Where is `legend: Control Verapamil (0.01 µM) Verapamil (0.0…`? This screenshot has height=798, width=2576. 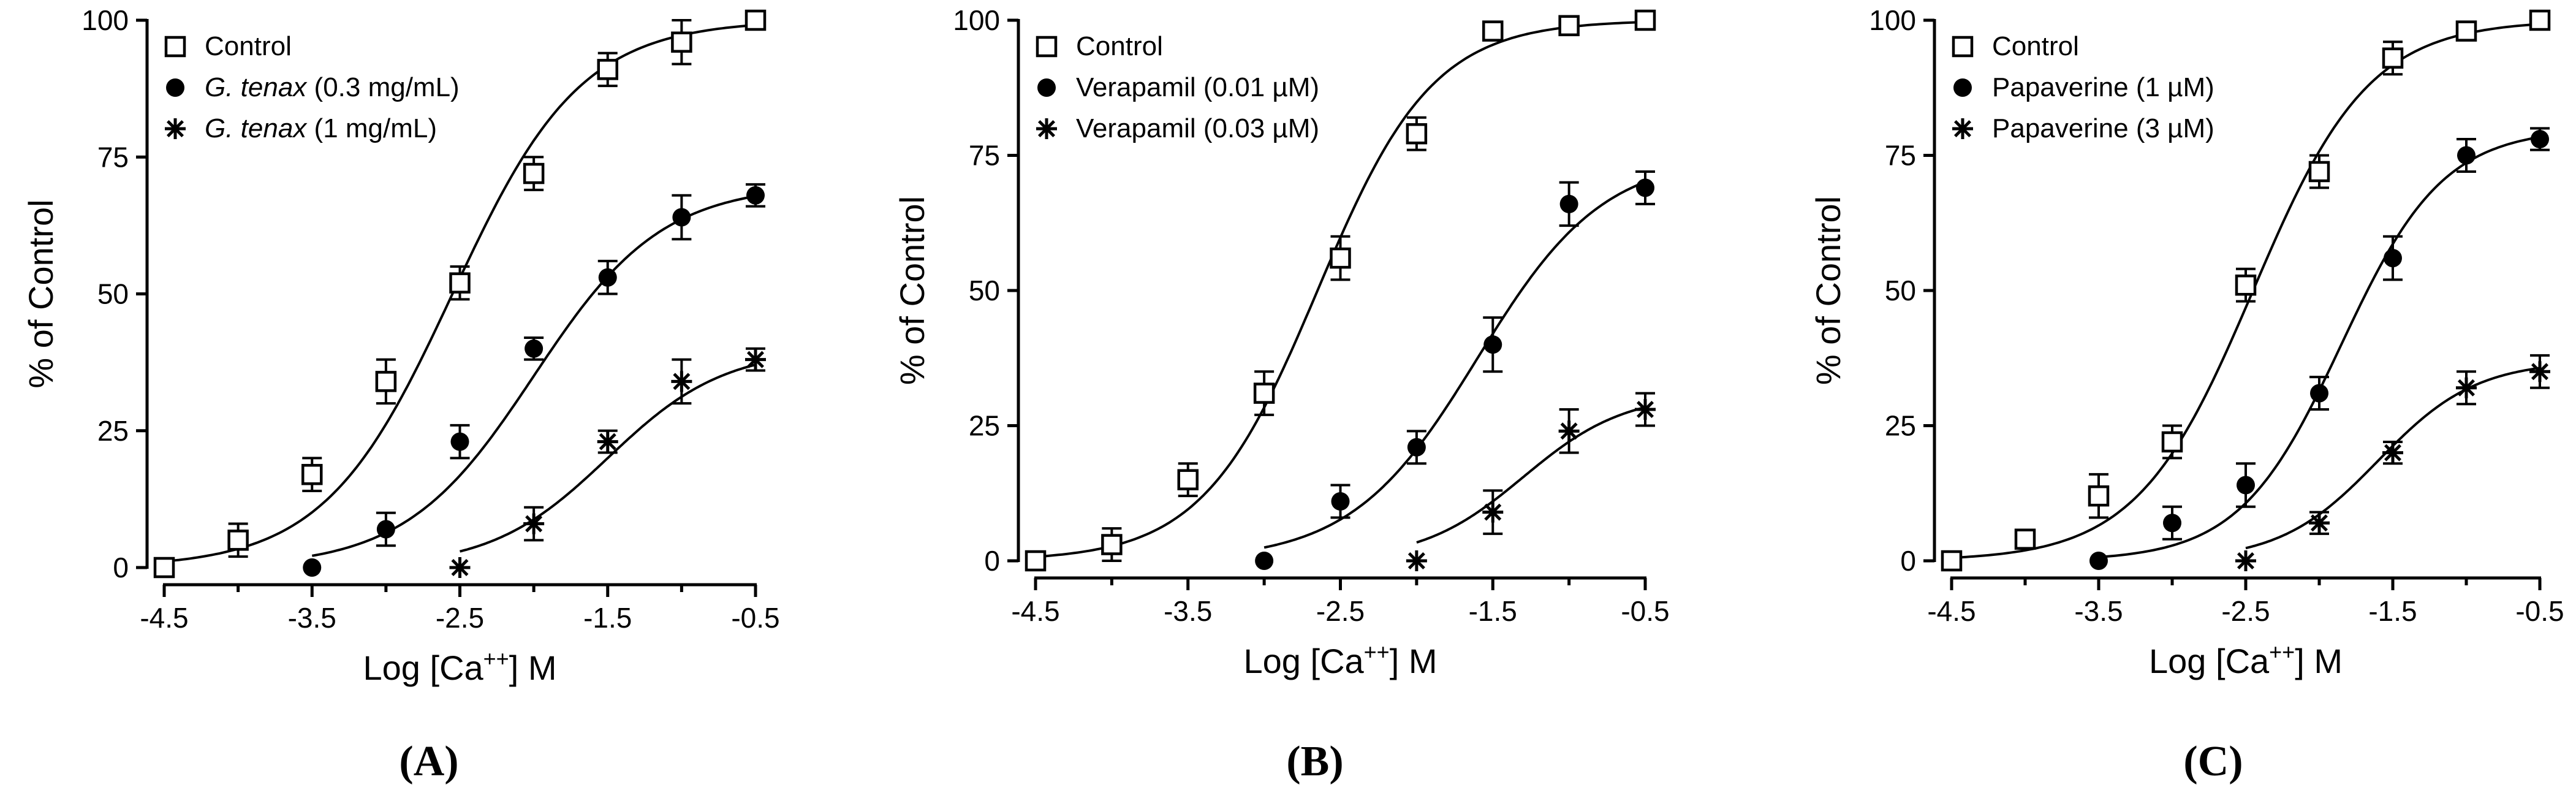
legend: Control Verapamil (0.01 µM) Verapamil (0.0… is located at coordinates (1177, 87).